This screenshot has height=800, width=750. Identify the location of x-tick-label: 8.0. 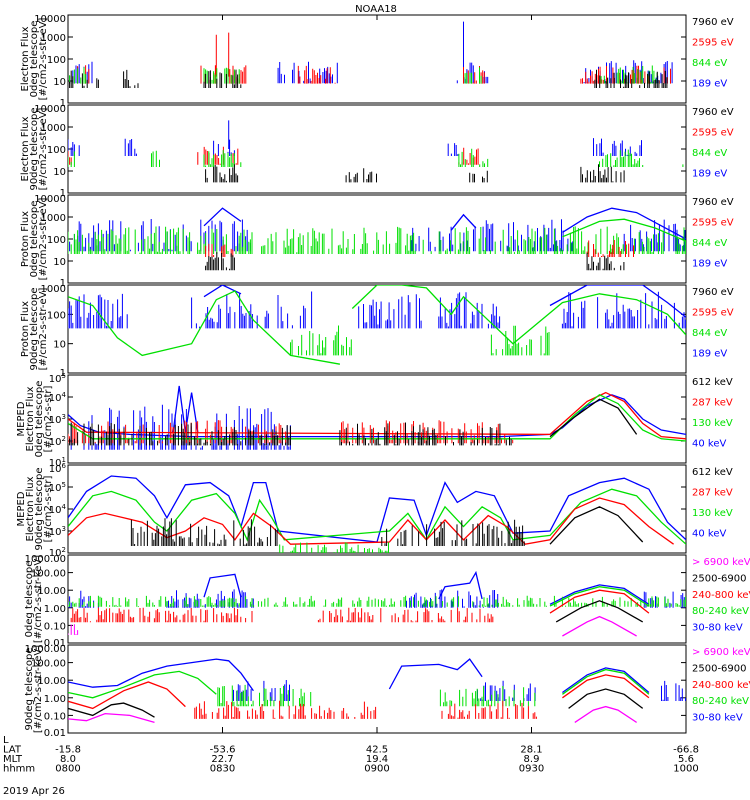
(68, 759).